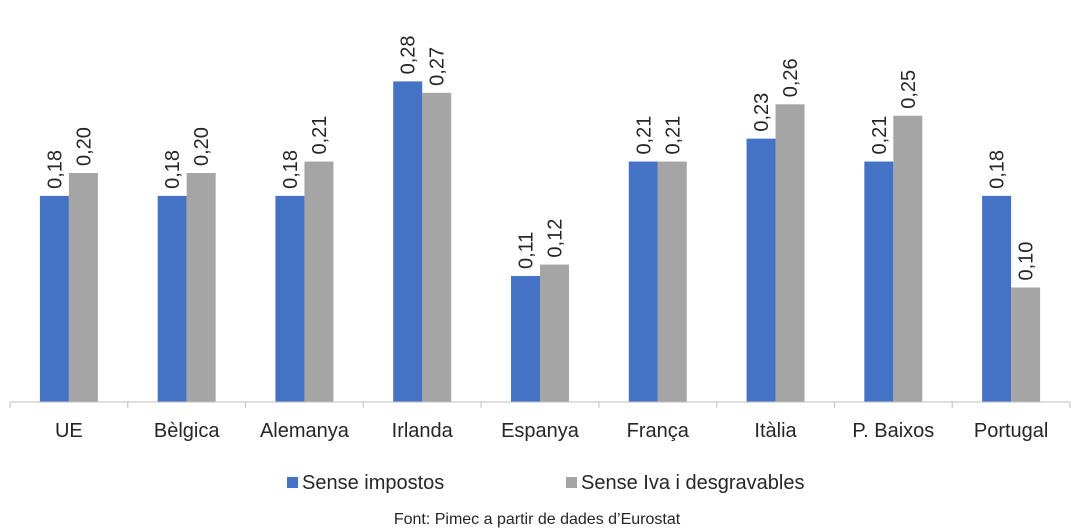 The image size is (1075, 529). What do you see at coordinates (762, 112) in the screenshot?
I see `data-label: 0,23` at bounding box center [762, 112].